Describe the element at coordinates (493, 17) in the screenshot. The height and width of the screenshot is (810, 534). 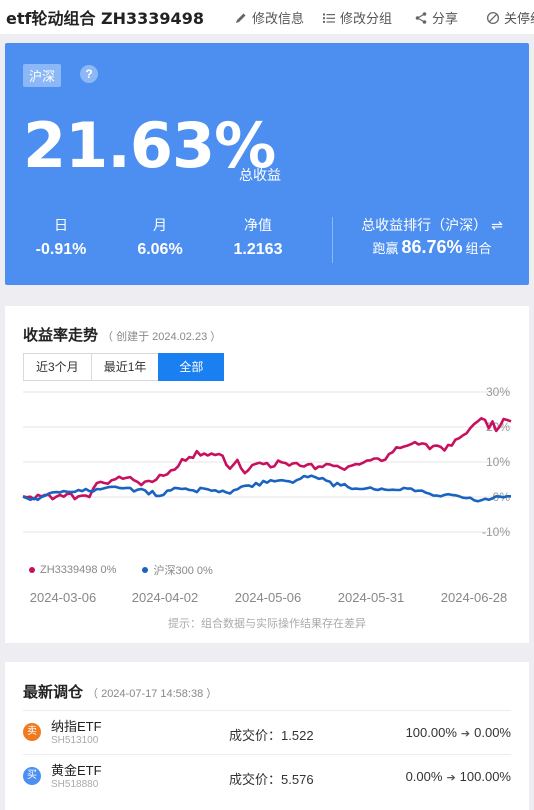
I see `ban-icon` at that location.